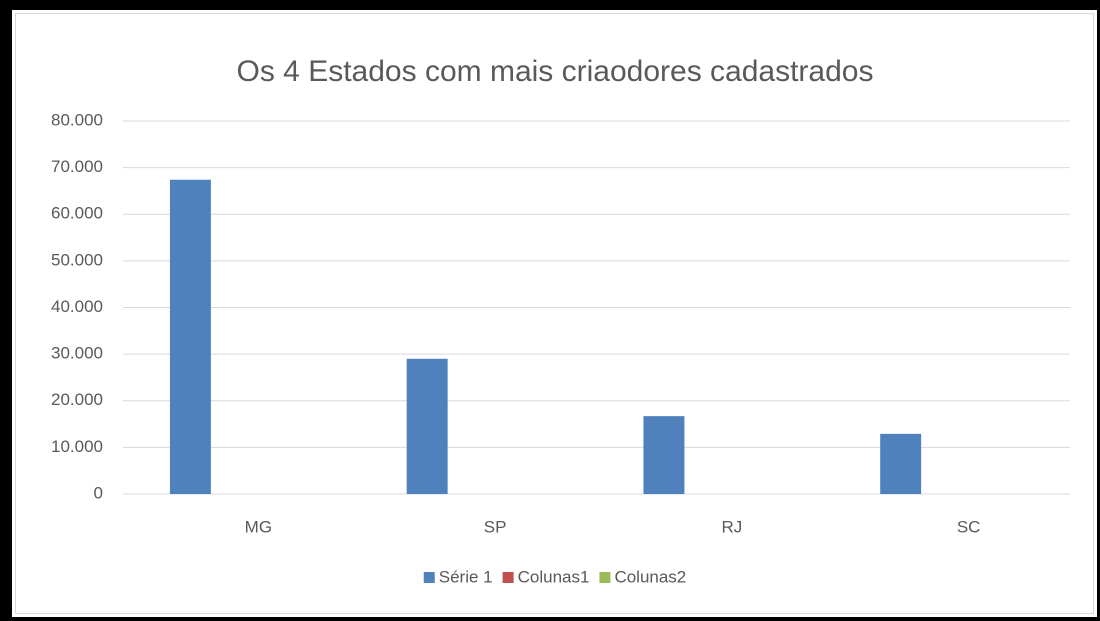 Image resolution: width=1100 pixels, height=621 pixels. Describe the element at coordinates (77, 259) in the screenshot. I see `y-tick-label: 50.000` at that location.